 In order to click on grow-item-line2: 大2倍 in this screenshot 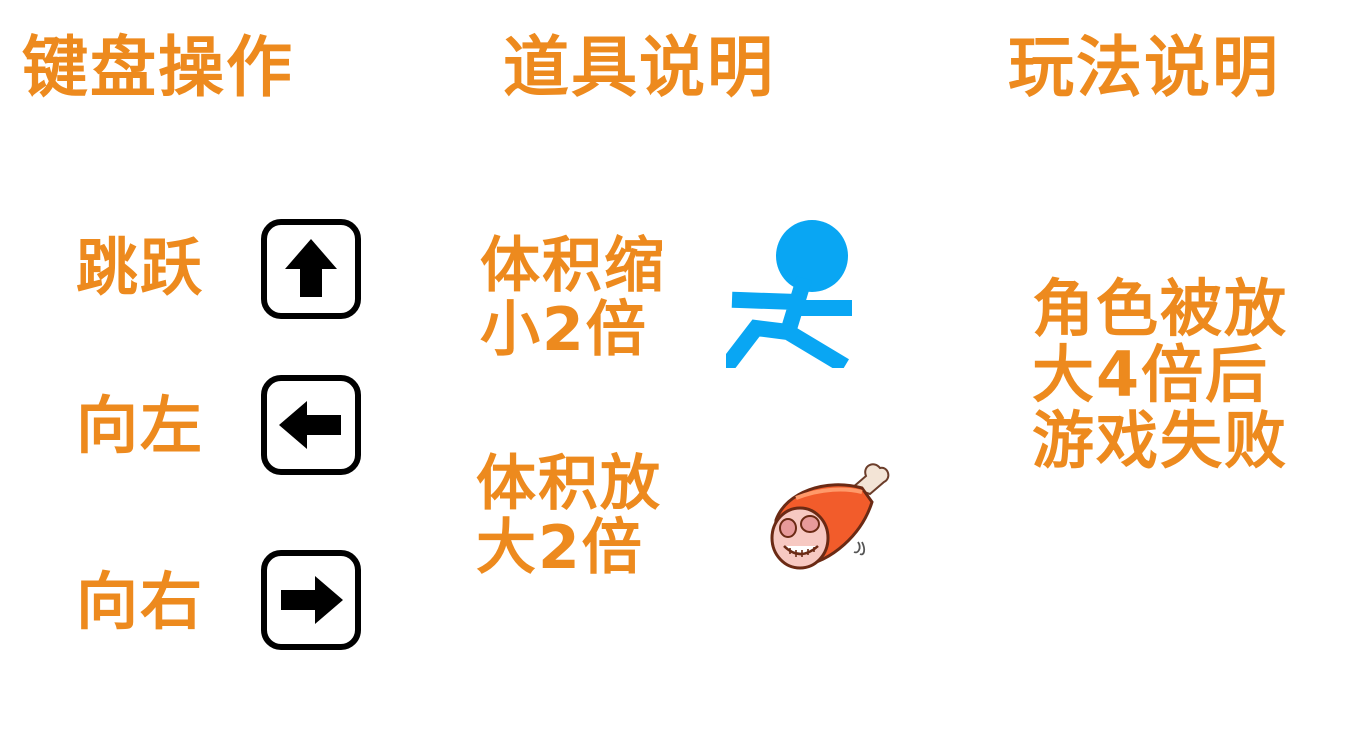, I will do `click(560, 548)`.